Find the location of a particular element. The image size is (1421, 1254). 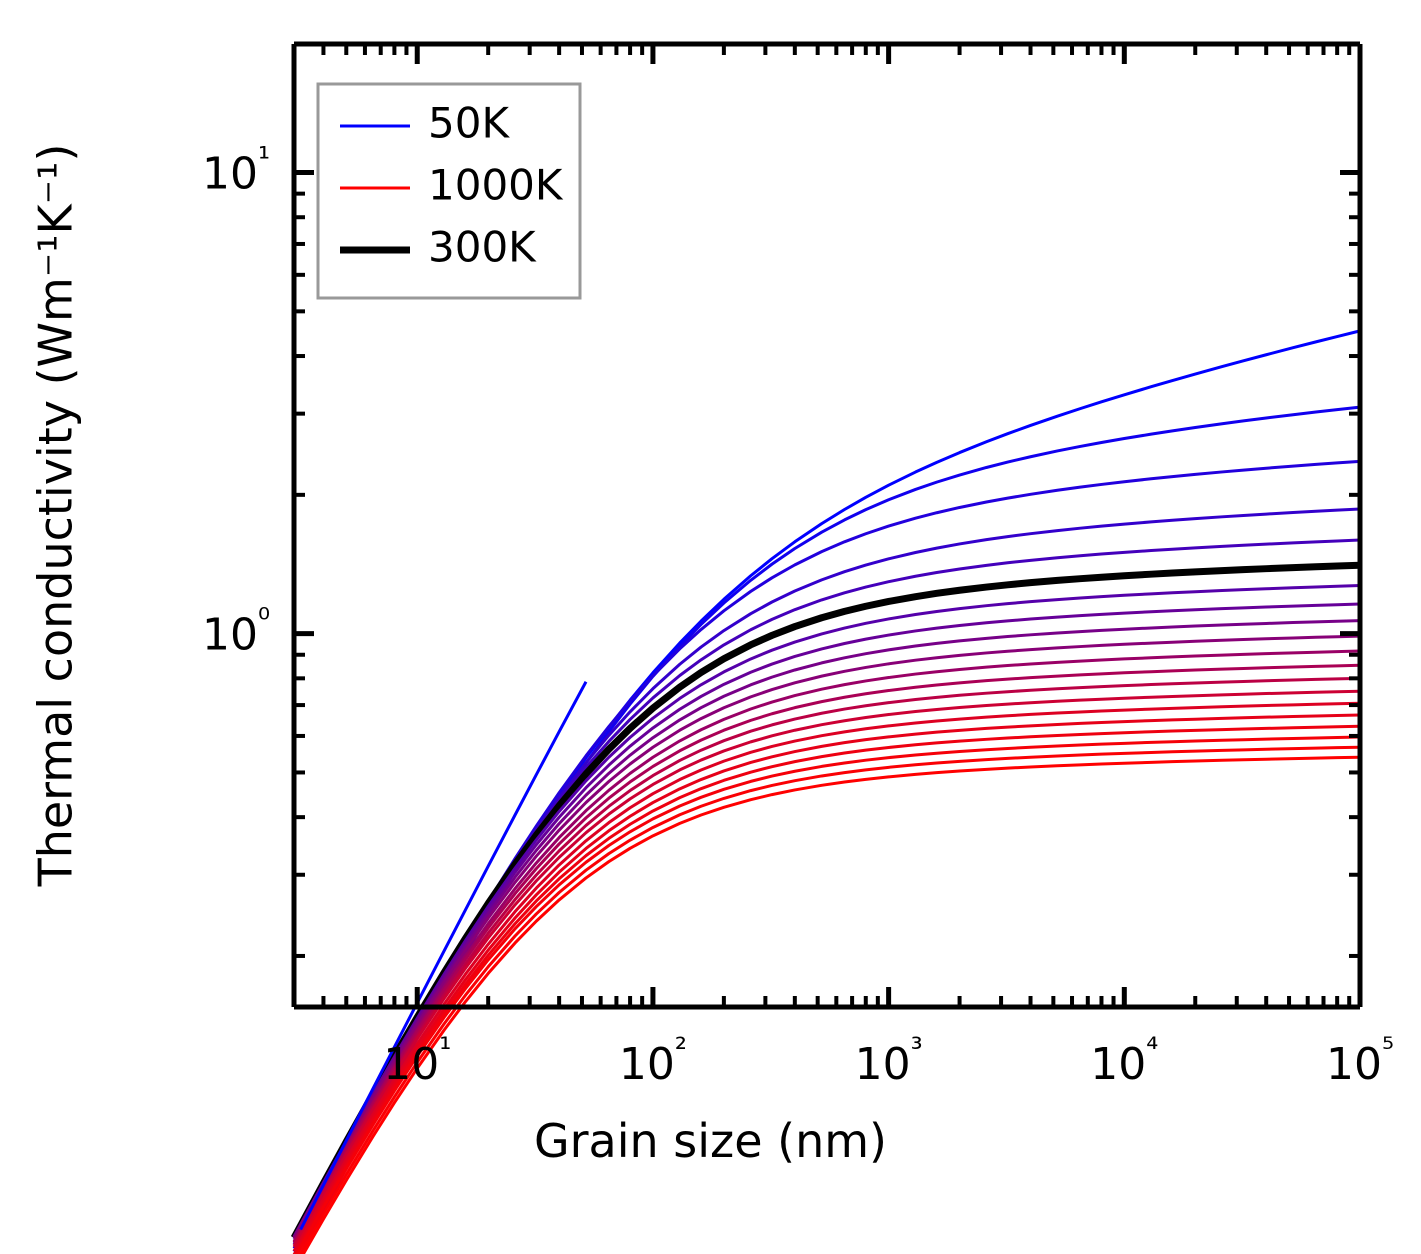

legend-box is located at coordinates (449, 191).